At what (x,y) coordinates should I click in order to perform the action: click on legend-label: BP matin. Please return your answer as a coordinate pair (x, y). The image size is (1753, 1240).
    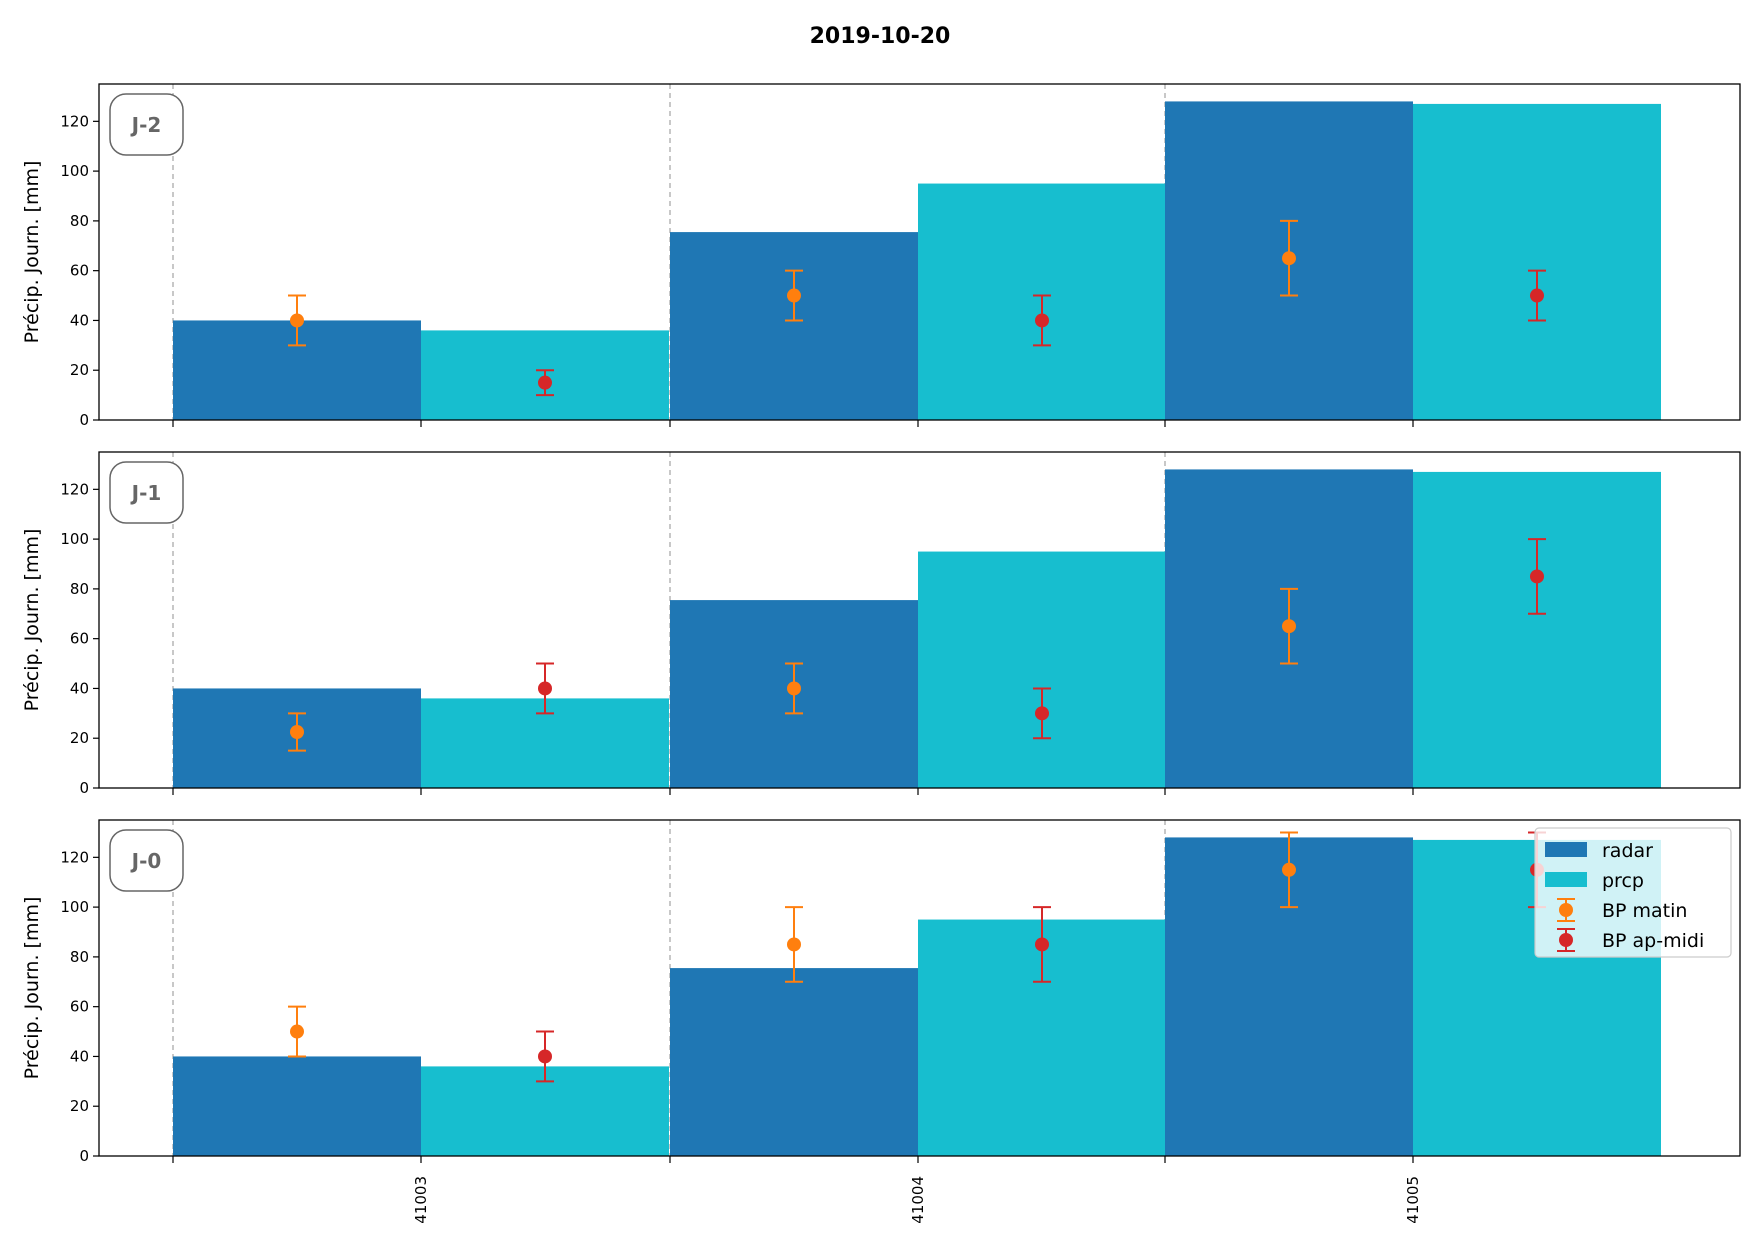
    Looking at the image, I should click on (1644, 911).